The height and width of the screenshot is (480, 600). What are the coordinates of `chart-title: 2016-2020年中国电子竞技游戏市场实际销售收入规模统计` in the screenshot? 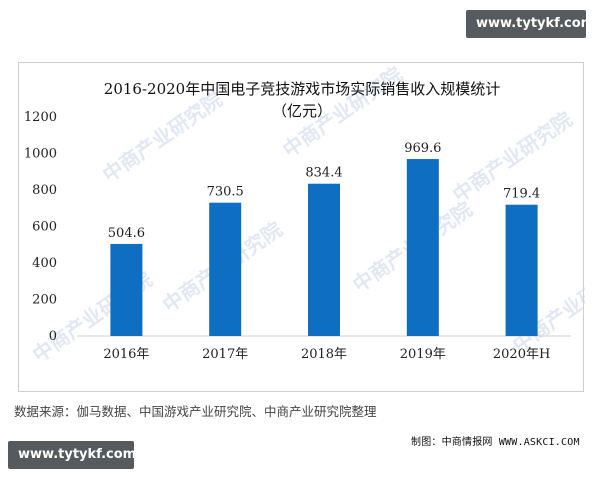 It's located at (302, 89).